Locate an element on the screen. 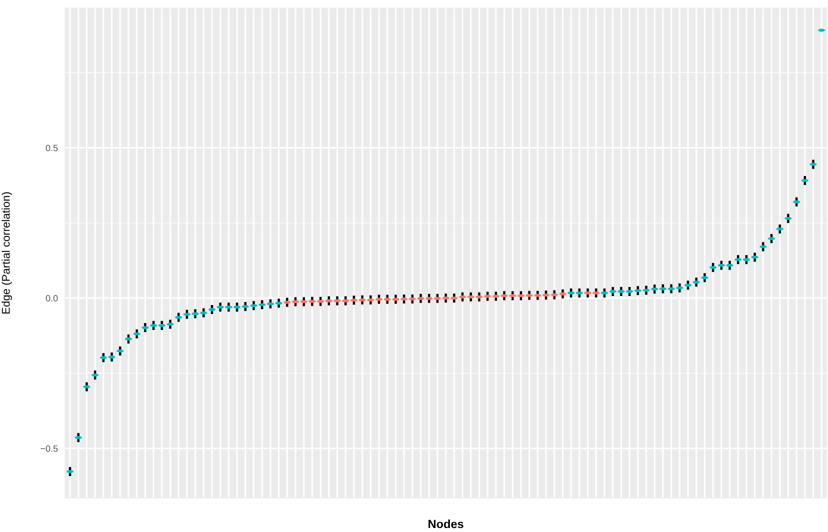 The height and width of the screenshot is (532, 828). x-axis-title: Nodes is located at coordinates (446, 523).